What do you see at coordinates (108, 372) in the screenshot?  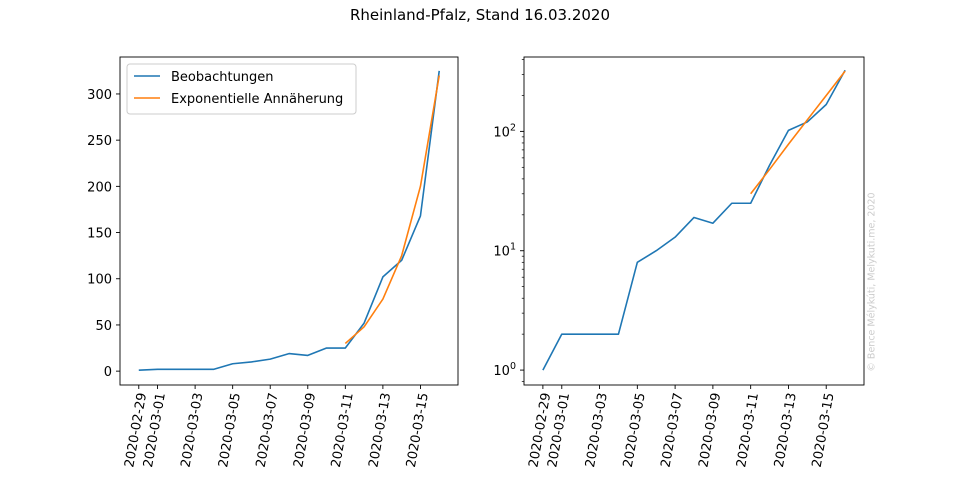 I see `y-tick-label: 0` at bounding box center [108, 372].